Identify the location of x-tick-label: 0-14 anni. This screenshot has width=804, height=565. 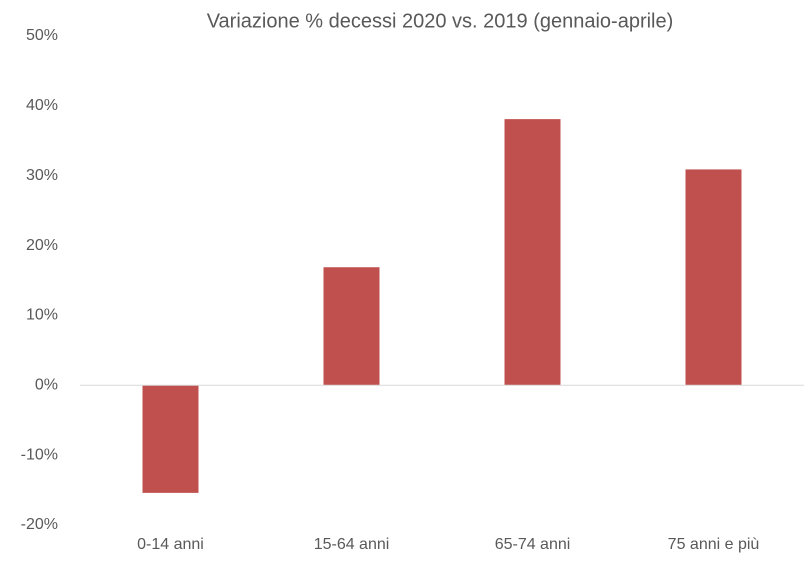
(170, 544).